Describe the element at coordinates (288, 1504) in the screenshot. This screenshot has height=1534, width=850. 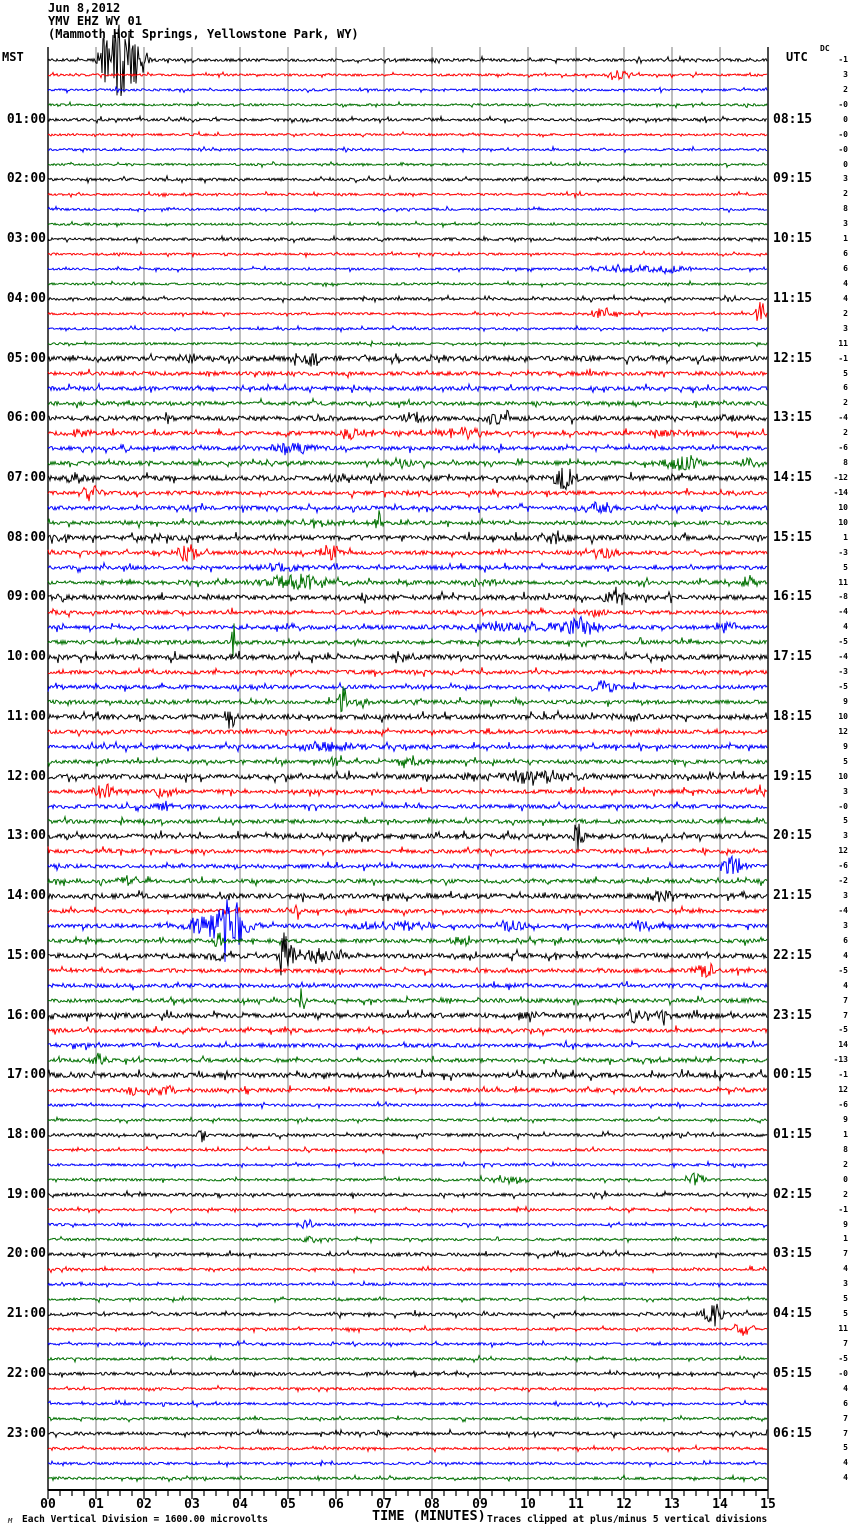
I see `minute-tick-label: 05` at that location.